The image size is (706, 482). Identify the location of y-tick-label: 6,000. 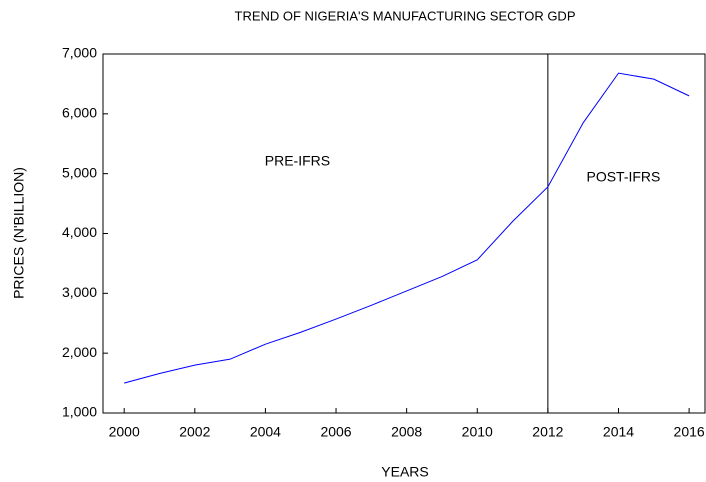
(79, 113).